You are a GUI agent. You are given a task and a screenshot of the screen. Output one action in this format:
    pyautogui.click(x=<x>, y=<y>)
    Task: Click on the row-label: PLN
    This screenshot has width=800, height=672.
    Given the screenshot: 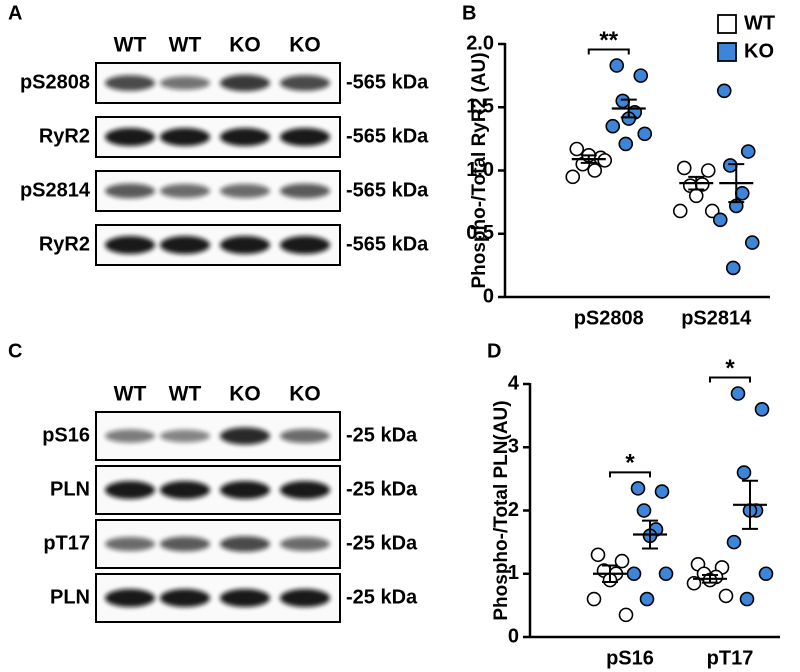 What is the action you would take?
    pyautogui.click(x=70, y=489)
    